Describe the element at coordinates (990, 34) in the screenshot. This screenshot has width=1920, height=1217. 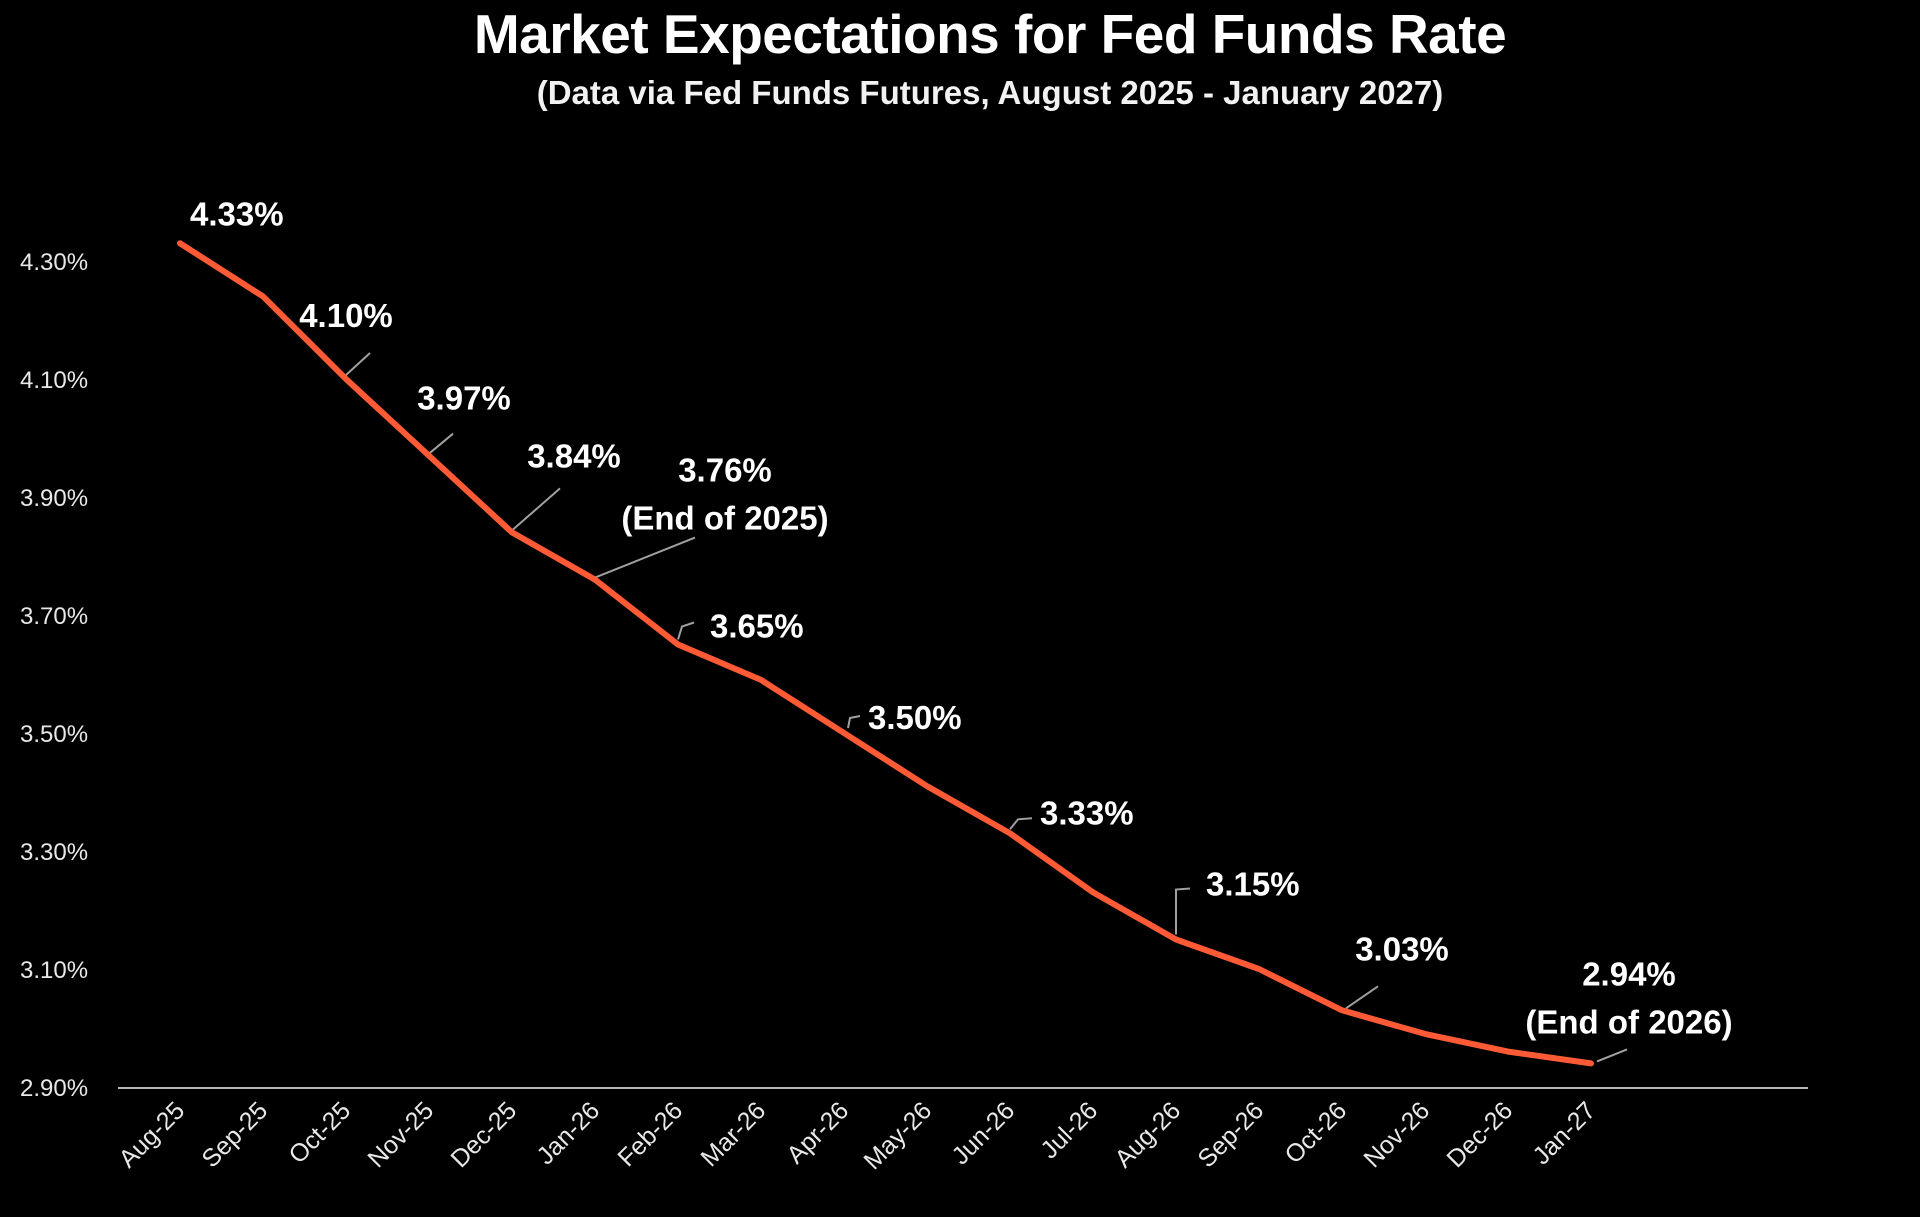
I see `chart-title: Market Expectations for Fed Funds Rate` at that location.